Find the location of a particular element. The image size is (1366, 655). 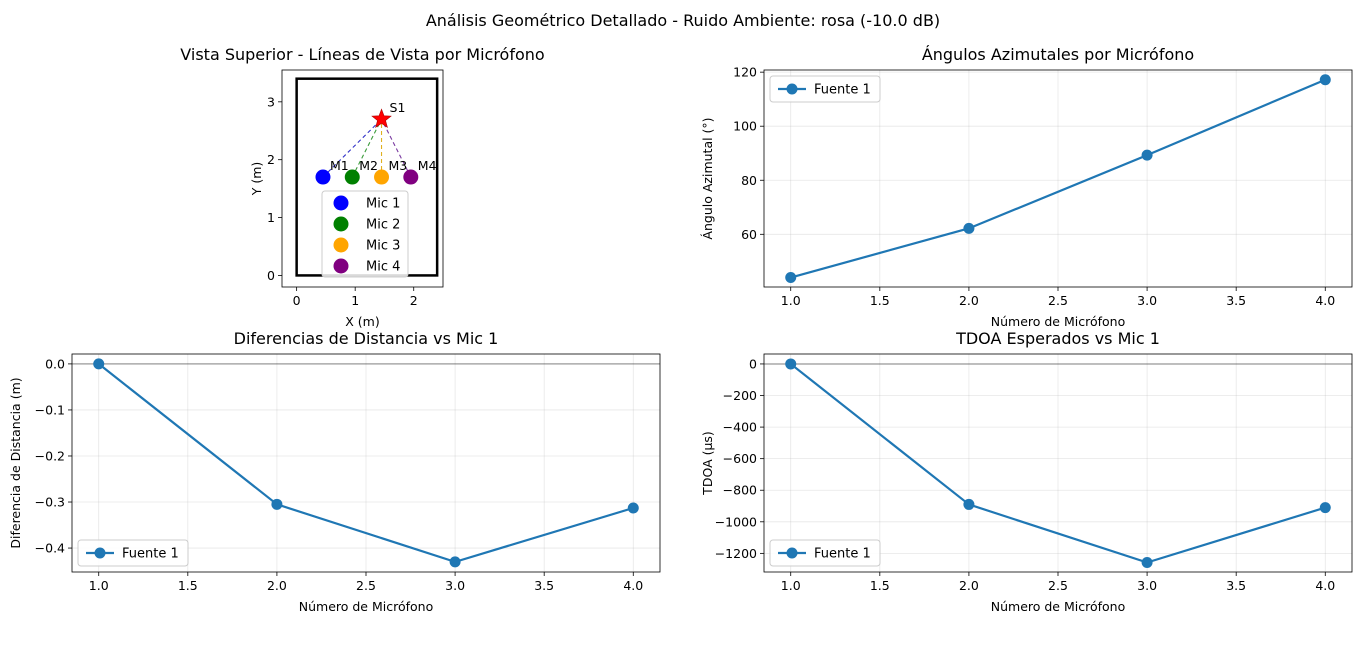

source-label: S1 is located at coordinates (398, 107).